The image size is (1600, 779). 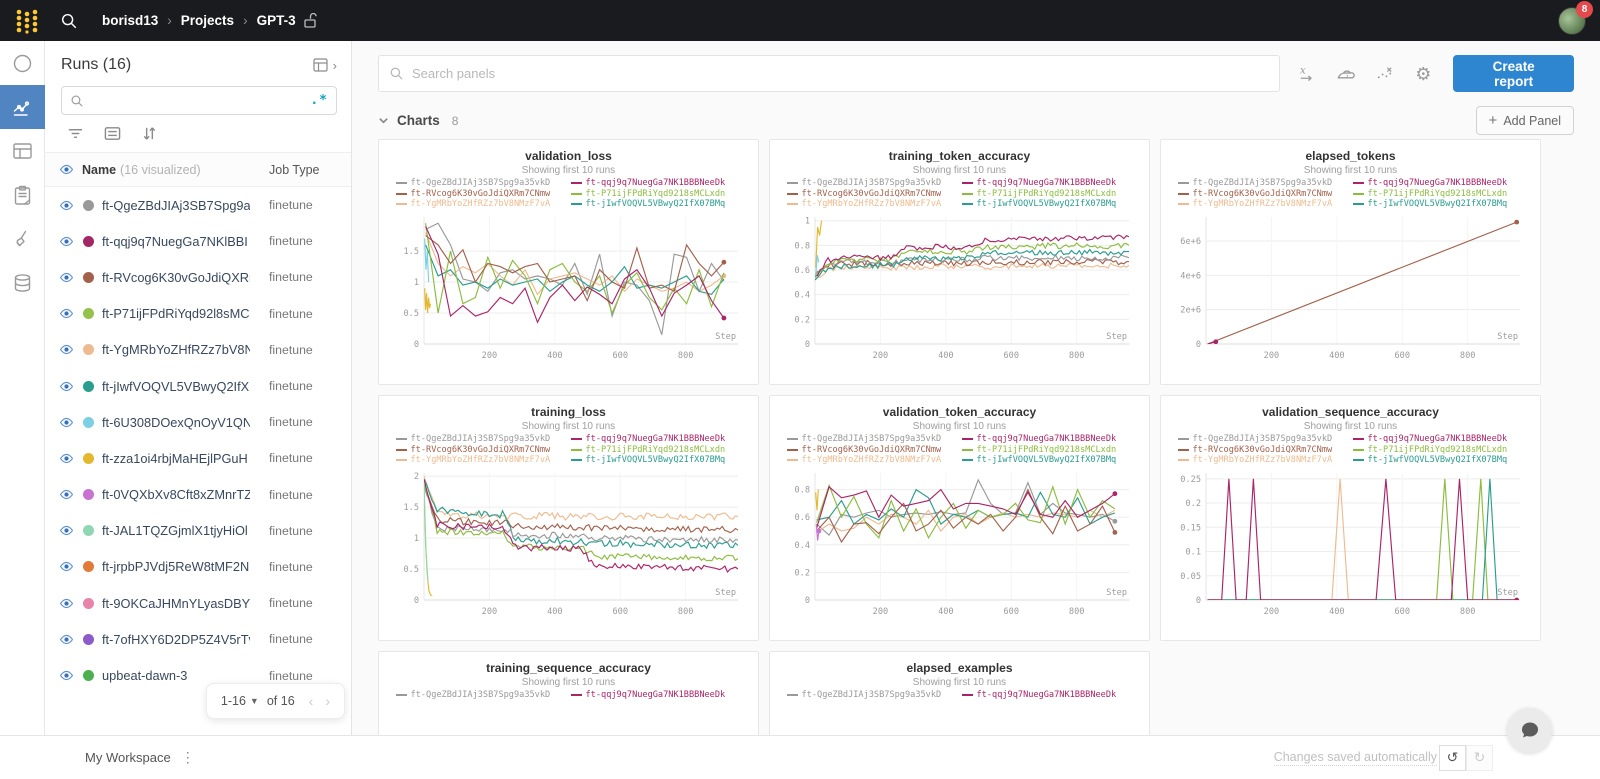 I want to click on kebab-menu-icon: ⋮, so click(x=187, y=757).